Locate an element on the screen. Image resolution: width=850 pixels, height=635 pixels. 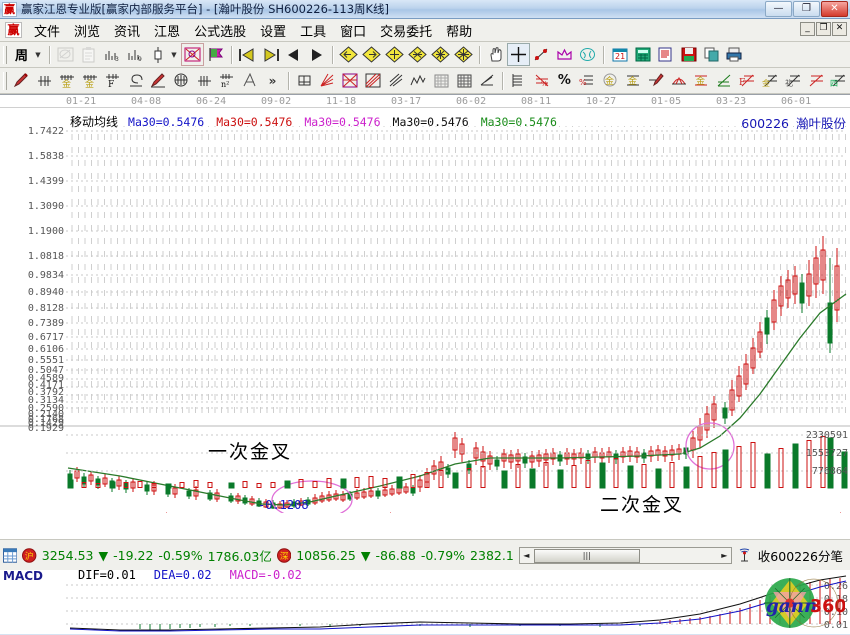
clipboard-icon is located at coordinates (88, 54).